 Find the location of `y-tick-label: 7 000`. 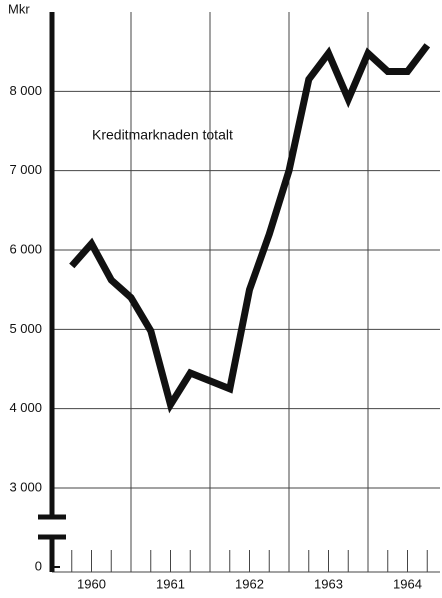

y-tick-label: 7 000 is located at coordinates (25, 169).